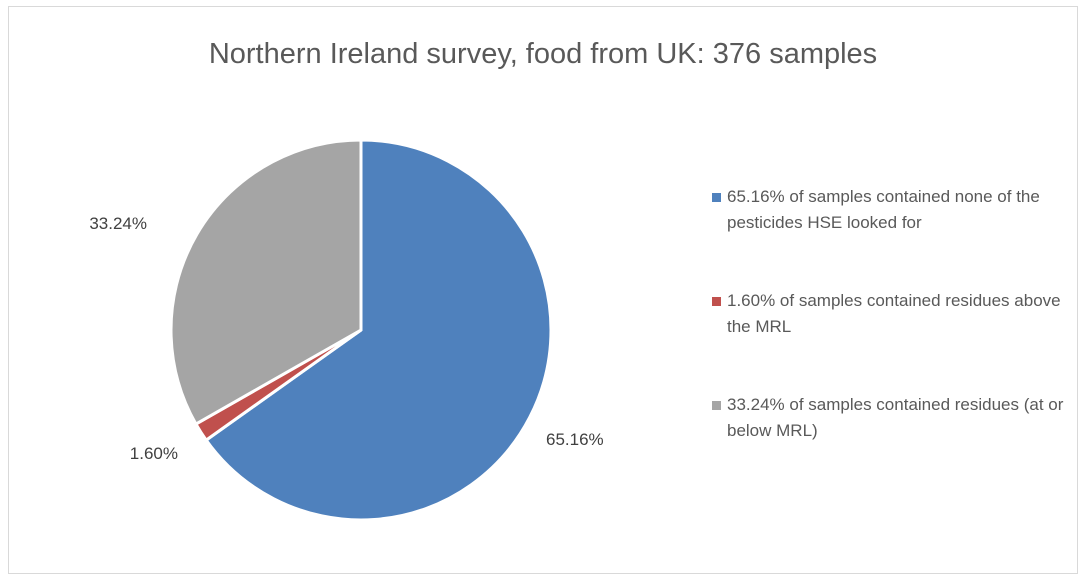 The height and width of the screenshot is (575, 1086). Describe the element at coordinates (154, 453) in the screenshot. I see `data-label: 1.60%` at that location.